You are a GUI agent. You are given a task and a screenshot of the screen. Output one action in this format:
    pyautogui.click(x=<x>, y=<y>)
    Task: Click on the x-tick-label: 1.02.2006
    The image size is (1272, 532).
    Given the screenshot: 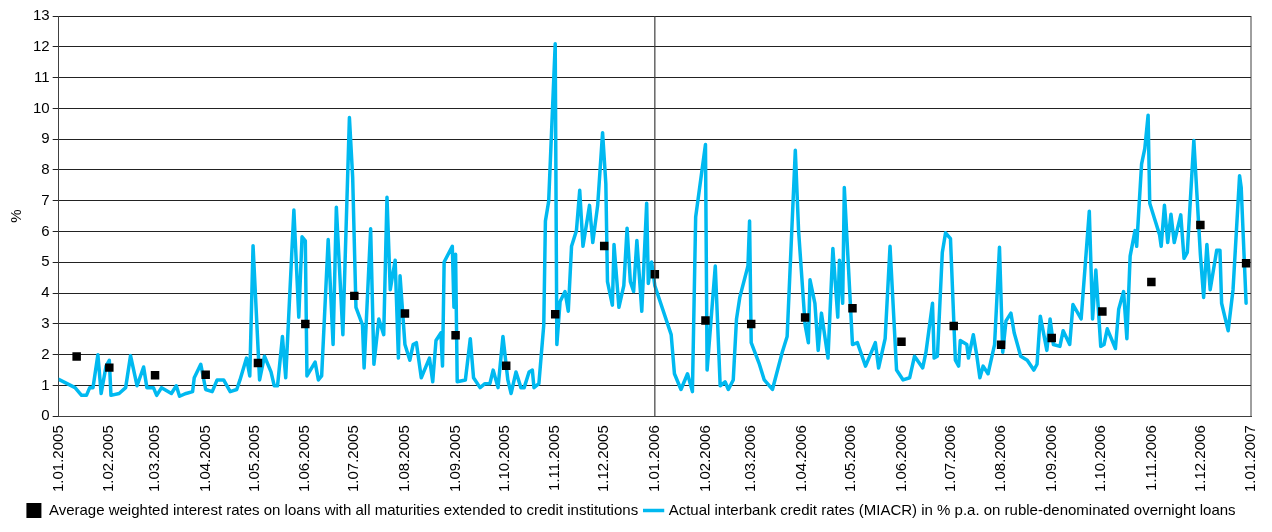 What is the action you would take?
    pyautogui.click(x=704, y=458)
    